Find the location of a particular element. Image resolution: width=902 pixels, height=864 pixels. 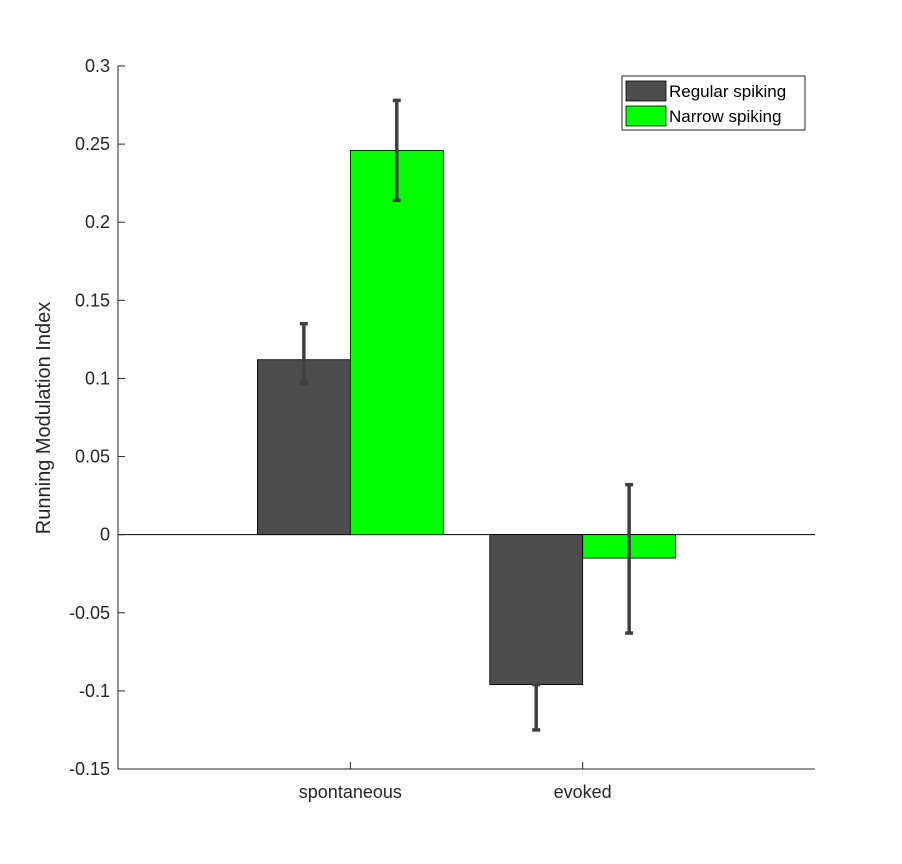

y-tick-label: 0 is located at coordinates (105, 535).